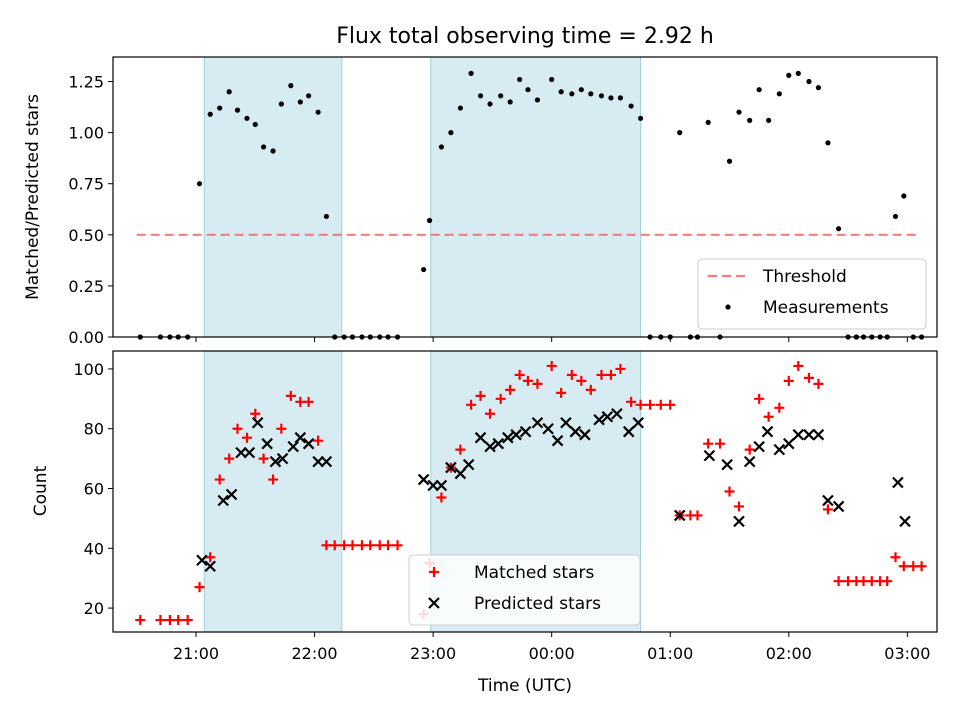  What do you see at coordinates (94, 429) in the screenshot?
I see `y-tick-label: 80` at bounding box center [94, 429].